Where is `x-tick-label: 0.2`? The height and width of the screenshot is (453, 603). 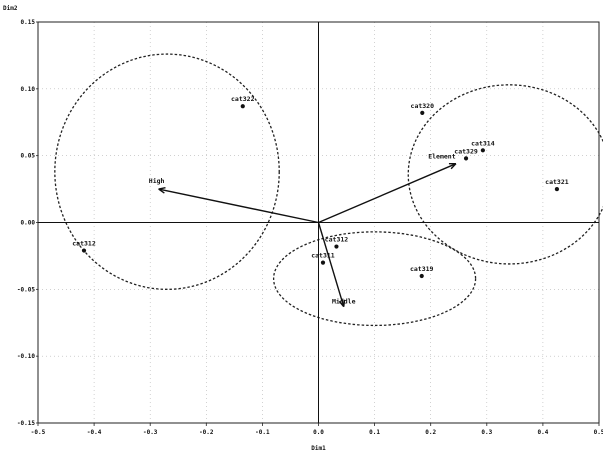
x-tick-label: 0.2 is located at coordinates (430, 432).